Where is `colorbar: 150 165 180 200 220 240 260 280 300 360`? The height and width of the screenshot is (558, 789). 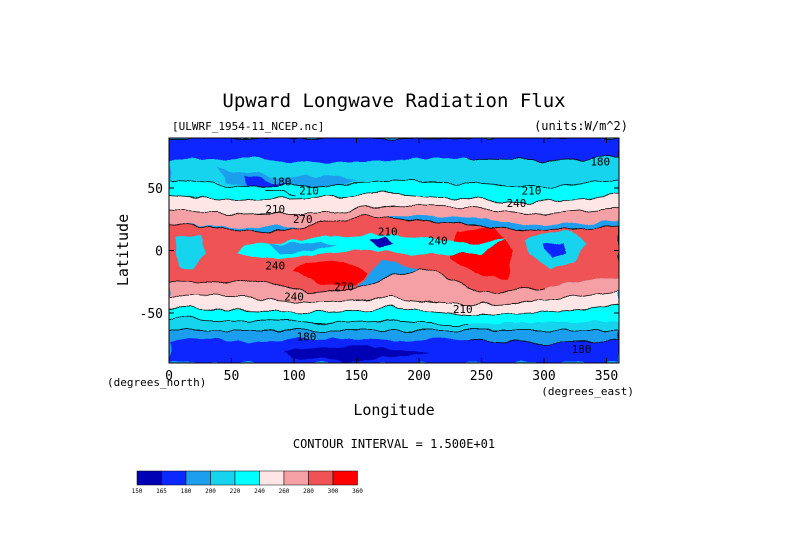 colorbar: 150 165 180 200 220 240 260 280 300 360 is located at coordinates (247, 482).